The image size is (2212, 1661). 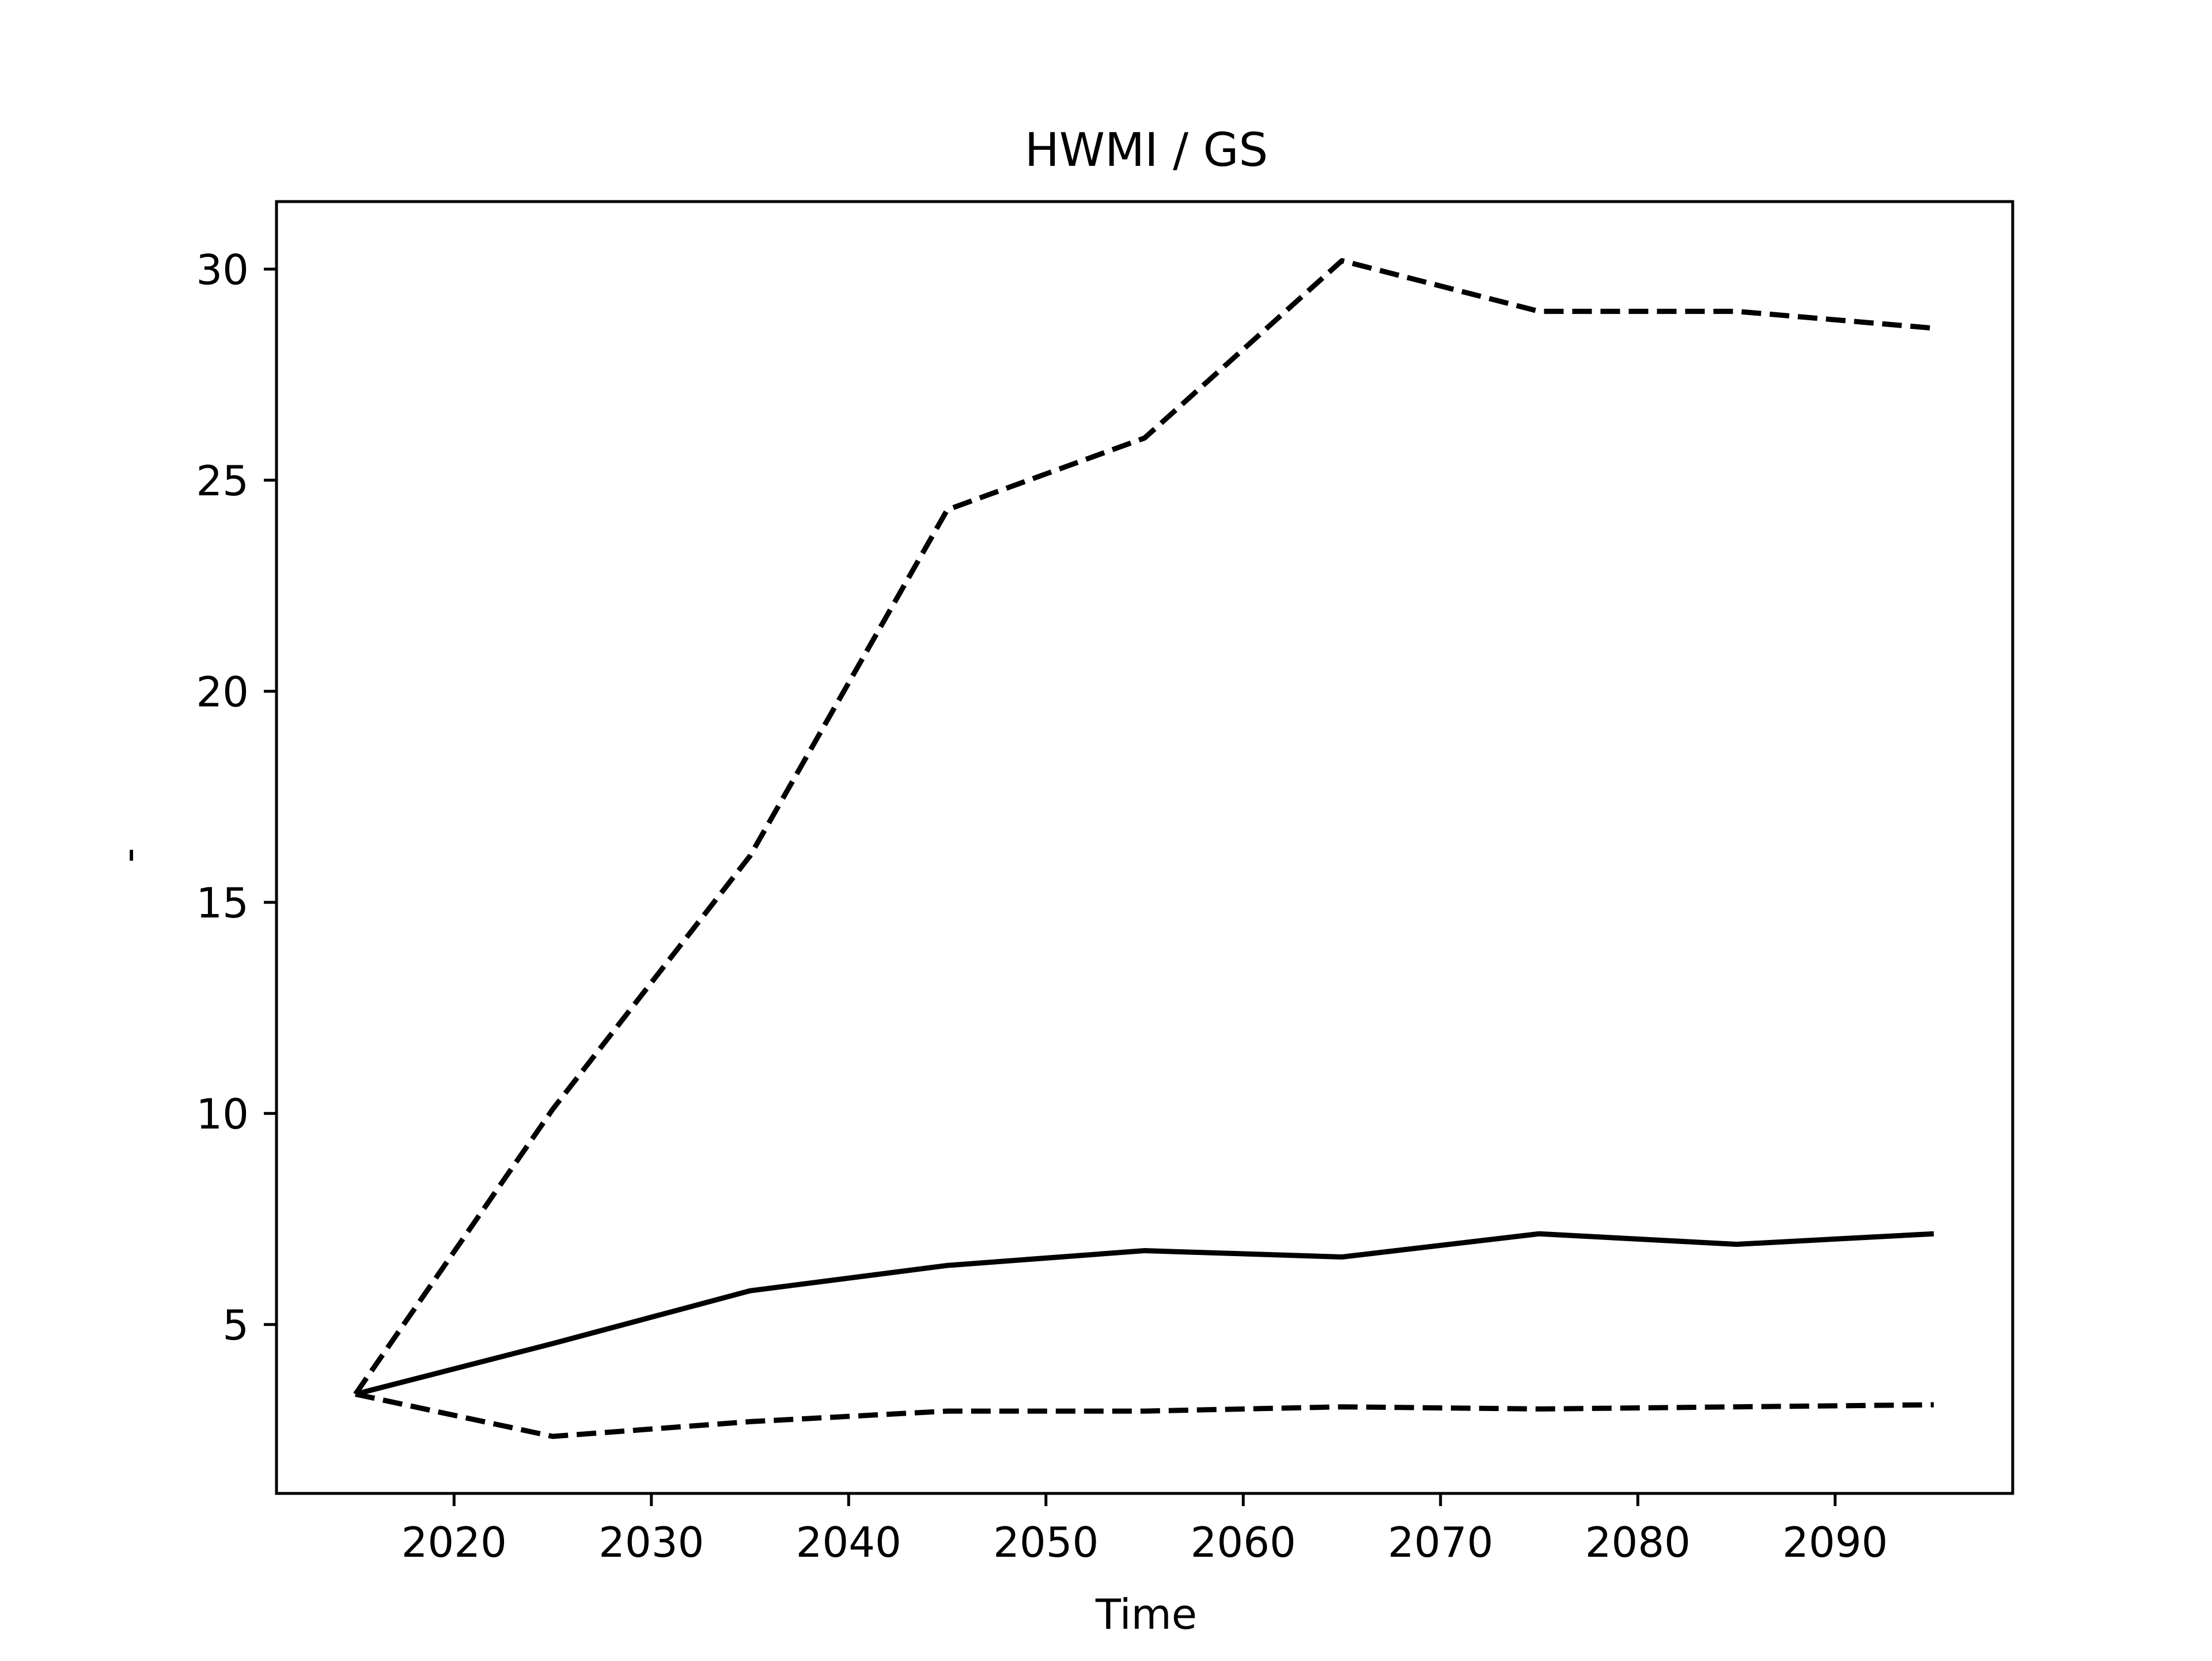 I want to click on y-tick-label: 10, so click(x=222, y=1114).